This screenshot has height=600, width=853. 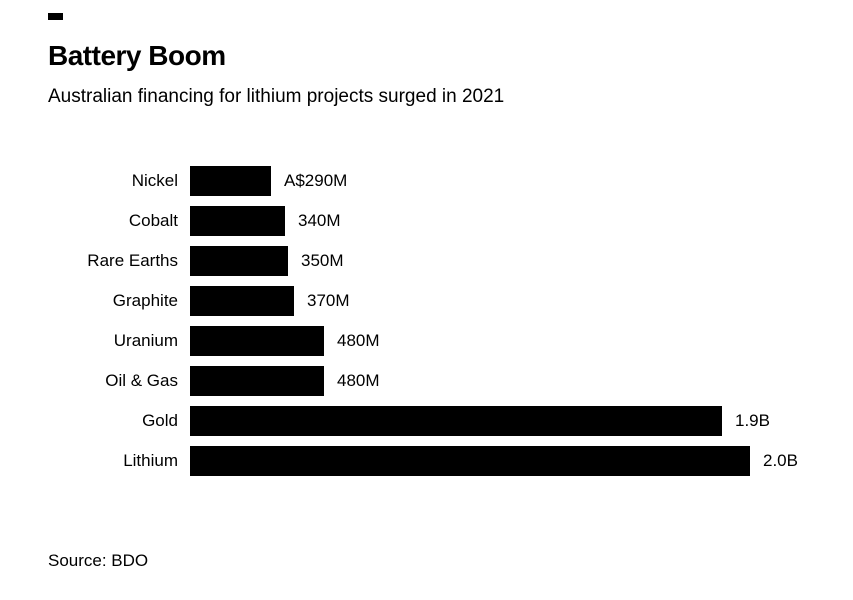 What do you see at coordinates (316, 180) in the screenshot?
I see `value-label: A$290M` at bounding box center [316, 180].